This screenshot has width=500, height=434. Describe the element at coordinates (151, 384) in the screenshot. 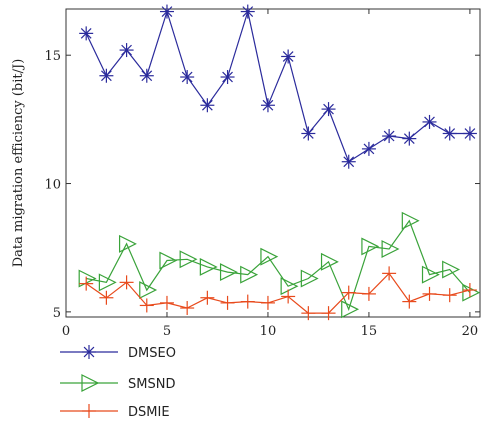

I see `legend-label-smsnd: SMSND` at that location.